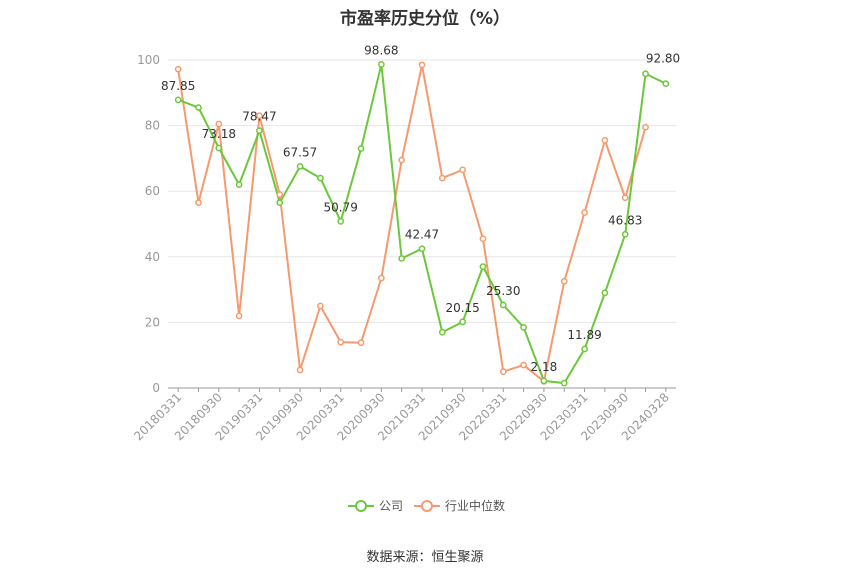  Describe the element at coordinates (425, 557) in the screenshot. I see `data-source: 数据来源：恒生聚源` at that location.